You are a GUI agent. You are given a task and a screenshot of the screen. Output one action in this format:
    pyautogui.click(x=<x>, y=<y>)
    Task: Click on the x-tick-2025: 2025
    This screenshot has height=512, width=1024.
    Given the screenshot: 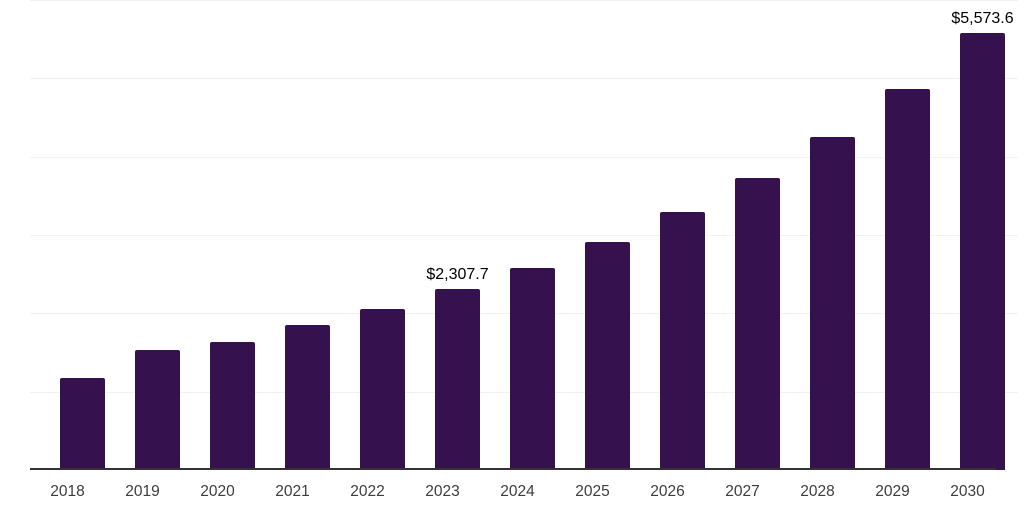 What is the action you would take?
    pyautogui.click(x=592, y=491)
    